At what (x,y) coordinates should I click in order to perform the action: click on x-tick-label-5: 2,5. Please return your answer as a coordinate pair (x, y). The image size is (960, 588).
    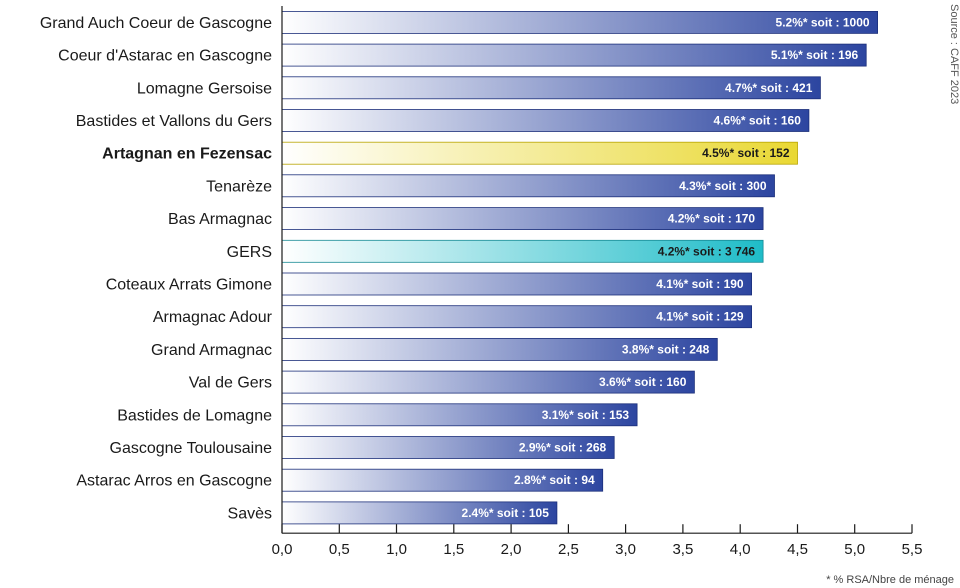
    Looking at the image, I should click on (568, 549).